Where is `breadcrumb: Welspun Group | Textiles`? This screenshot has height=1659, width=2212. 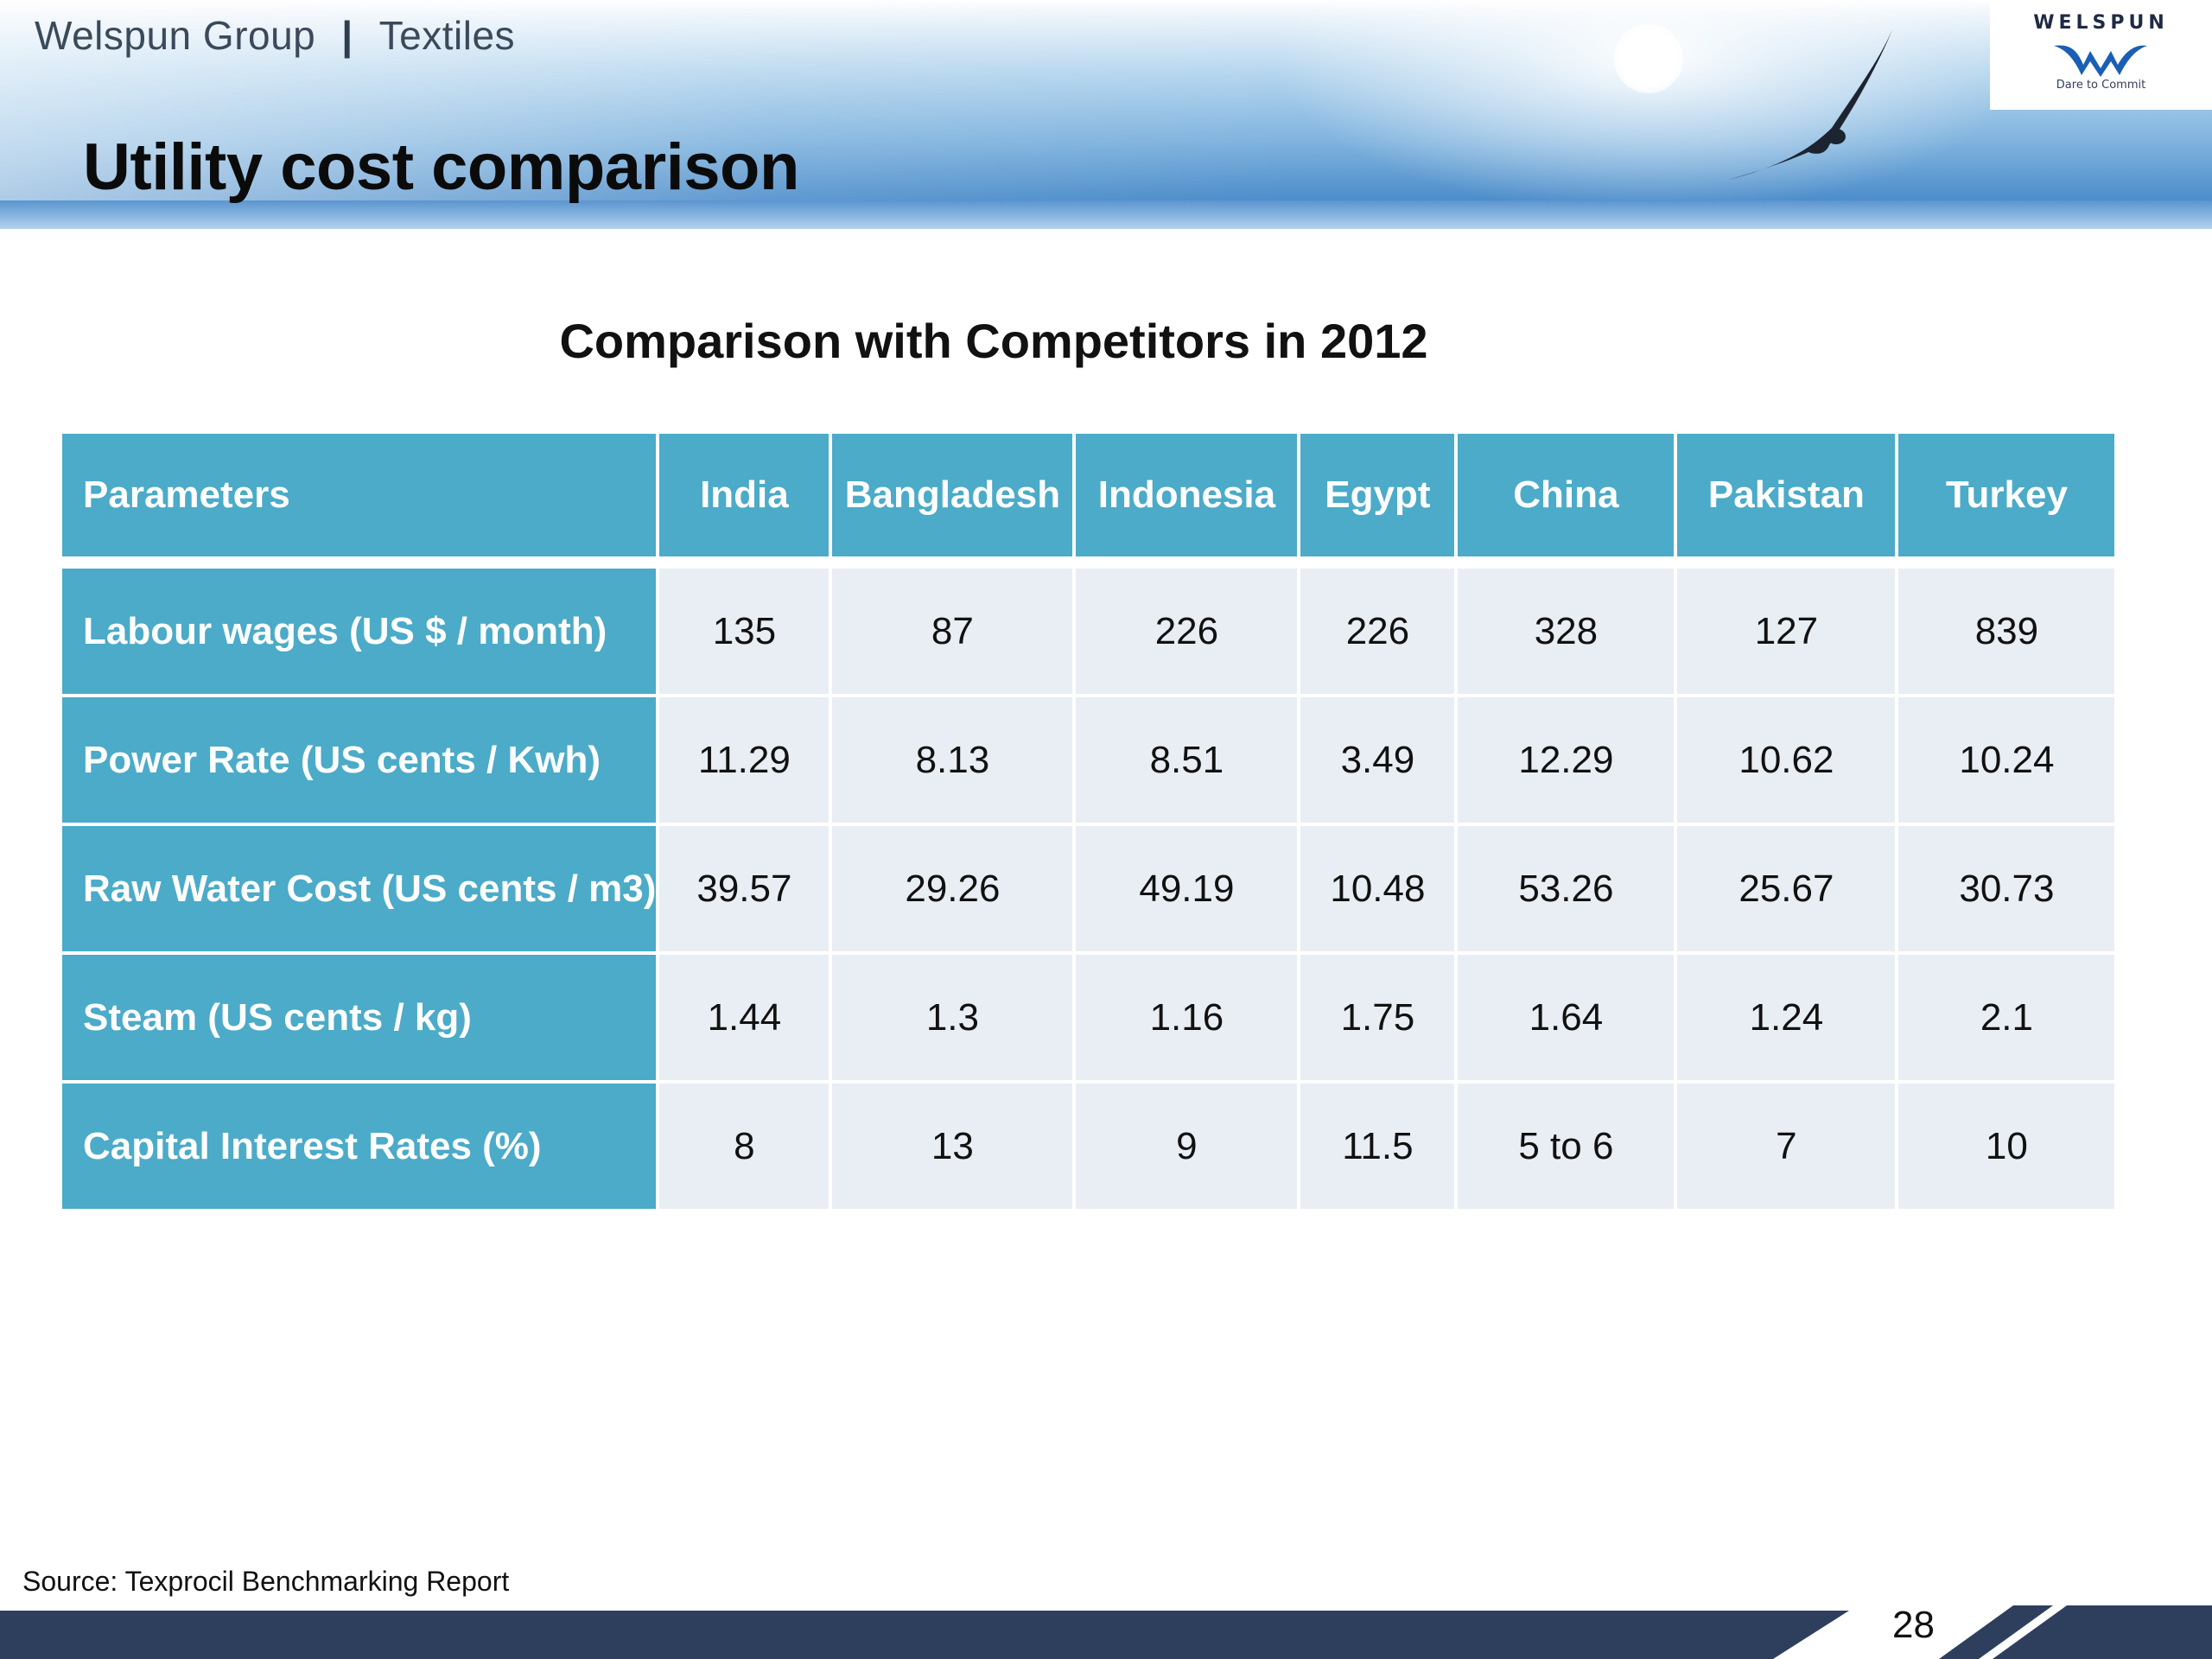
breadcrumb: Welspun Group | Textiles is located at coordinates (275, 35).